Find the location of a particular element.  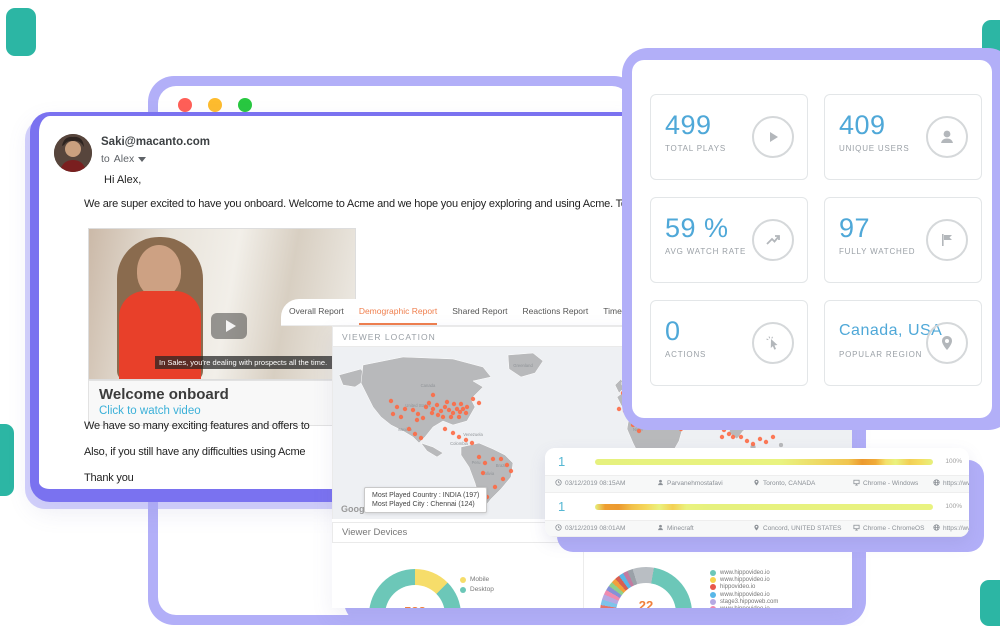

session-location: Toronto, CANADA is located at coordinates (803, 483).